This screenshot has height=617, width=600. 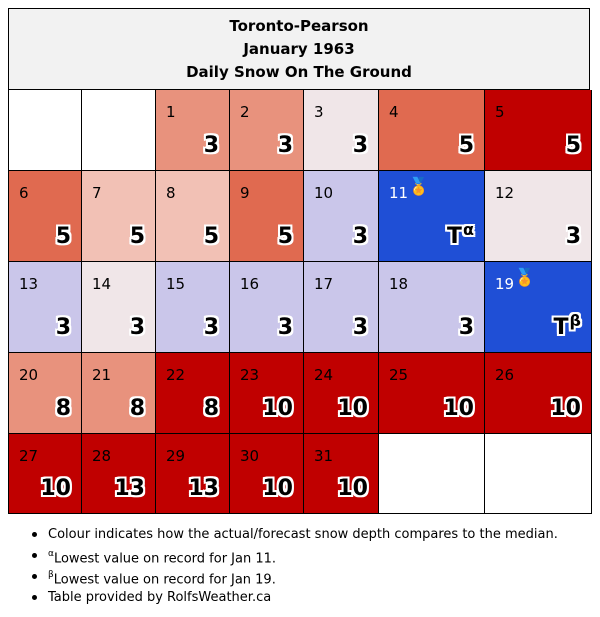 What do you see at coordinates (193, 474) in the screenshot?
I see `day-cell-29: 29 13` at bounding box center [193, 474].